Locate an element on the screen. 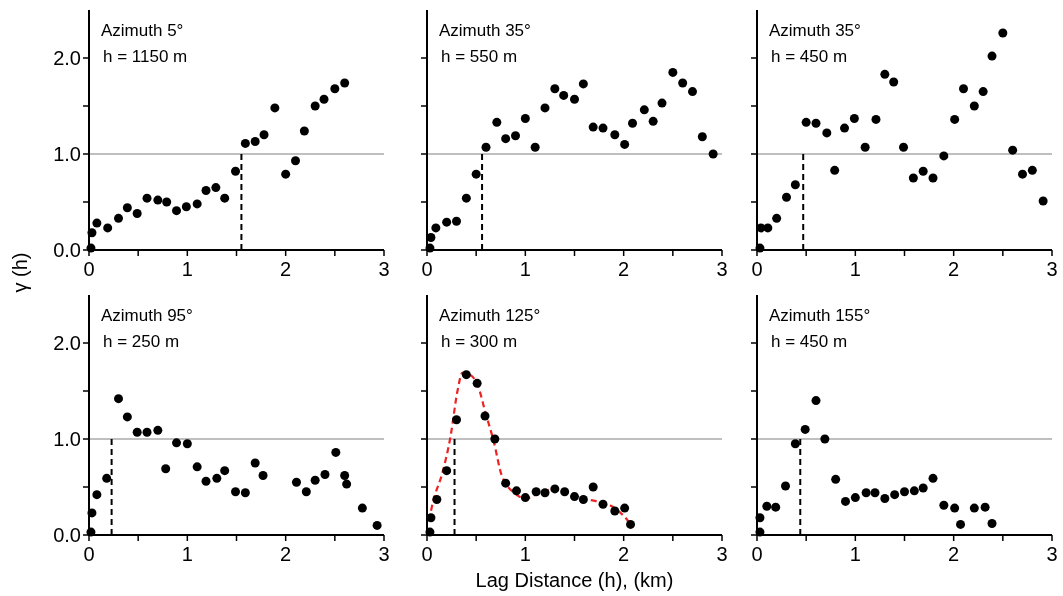 The height and width of the screenshot is (596, 1063). text: Azimuth 155° is located at coordinates (820, 315).